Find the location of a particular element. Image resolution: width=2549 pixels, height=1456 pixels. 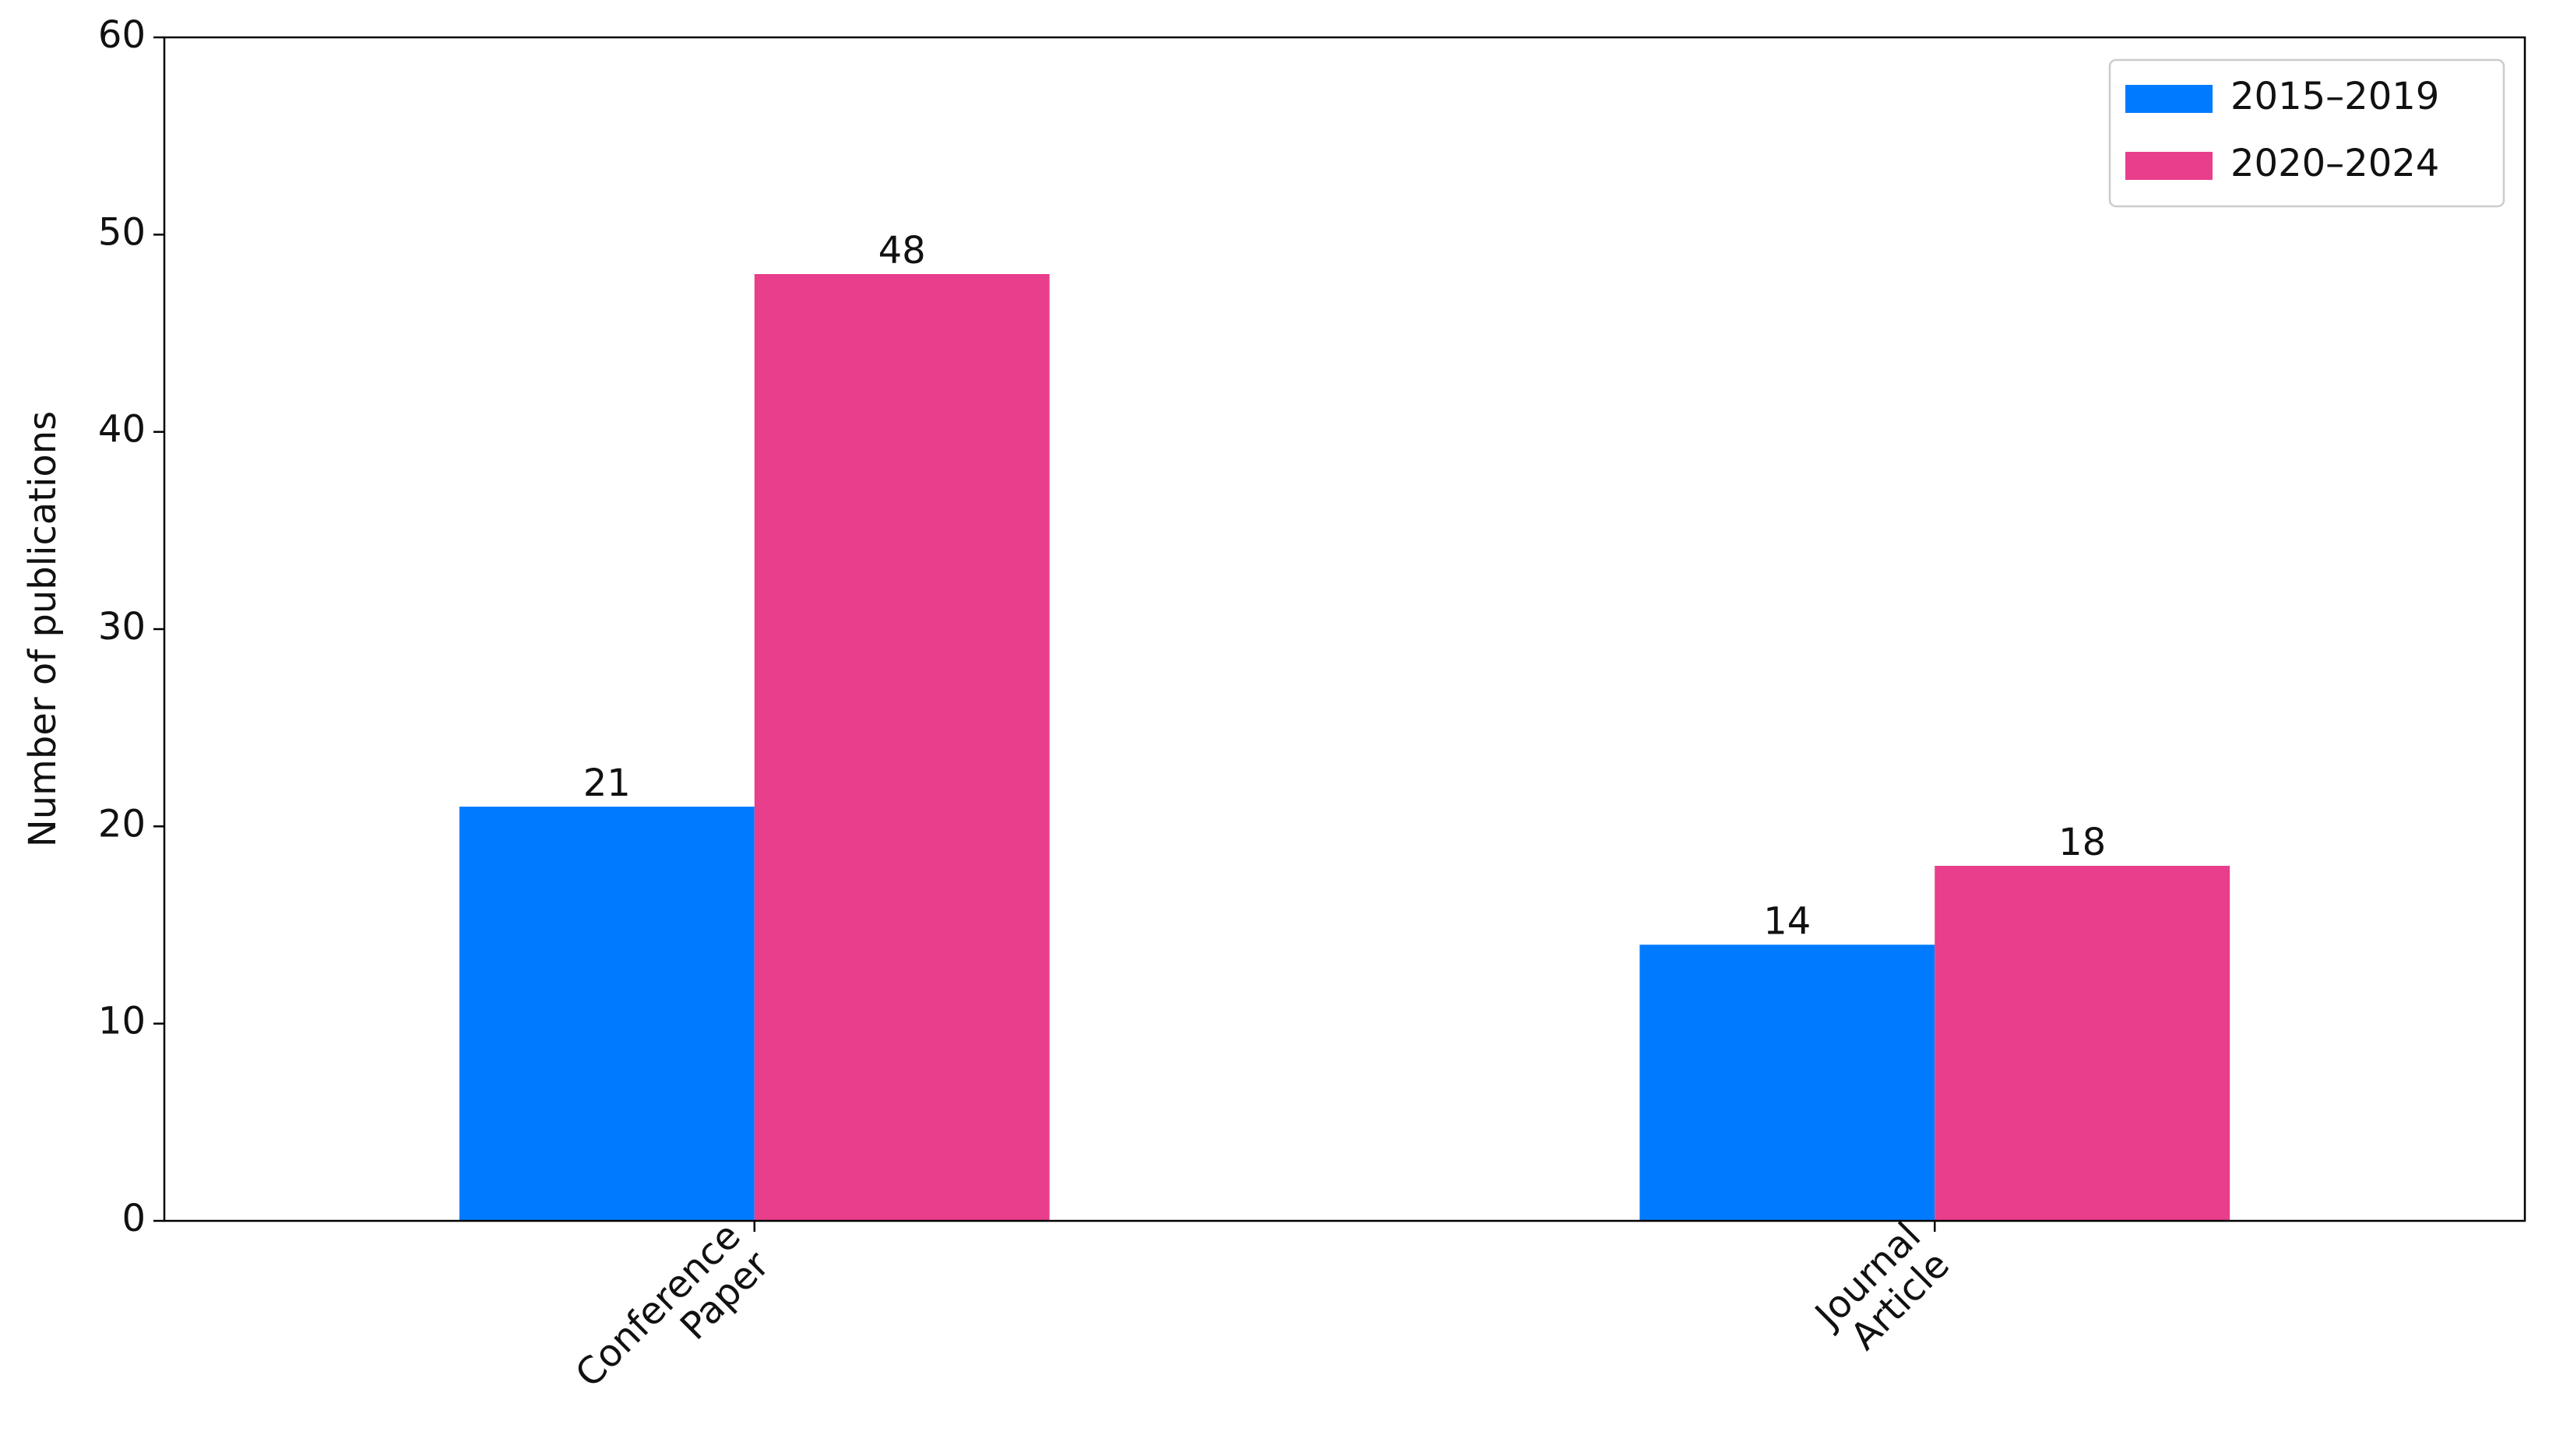

y-tick-label: 10 is located at coordinates (122, 1022).